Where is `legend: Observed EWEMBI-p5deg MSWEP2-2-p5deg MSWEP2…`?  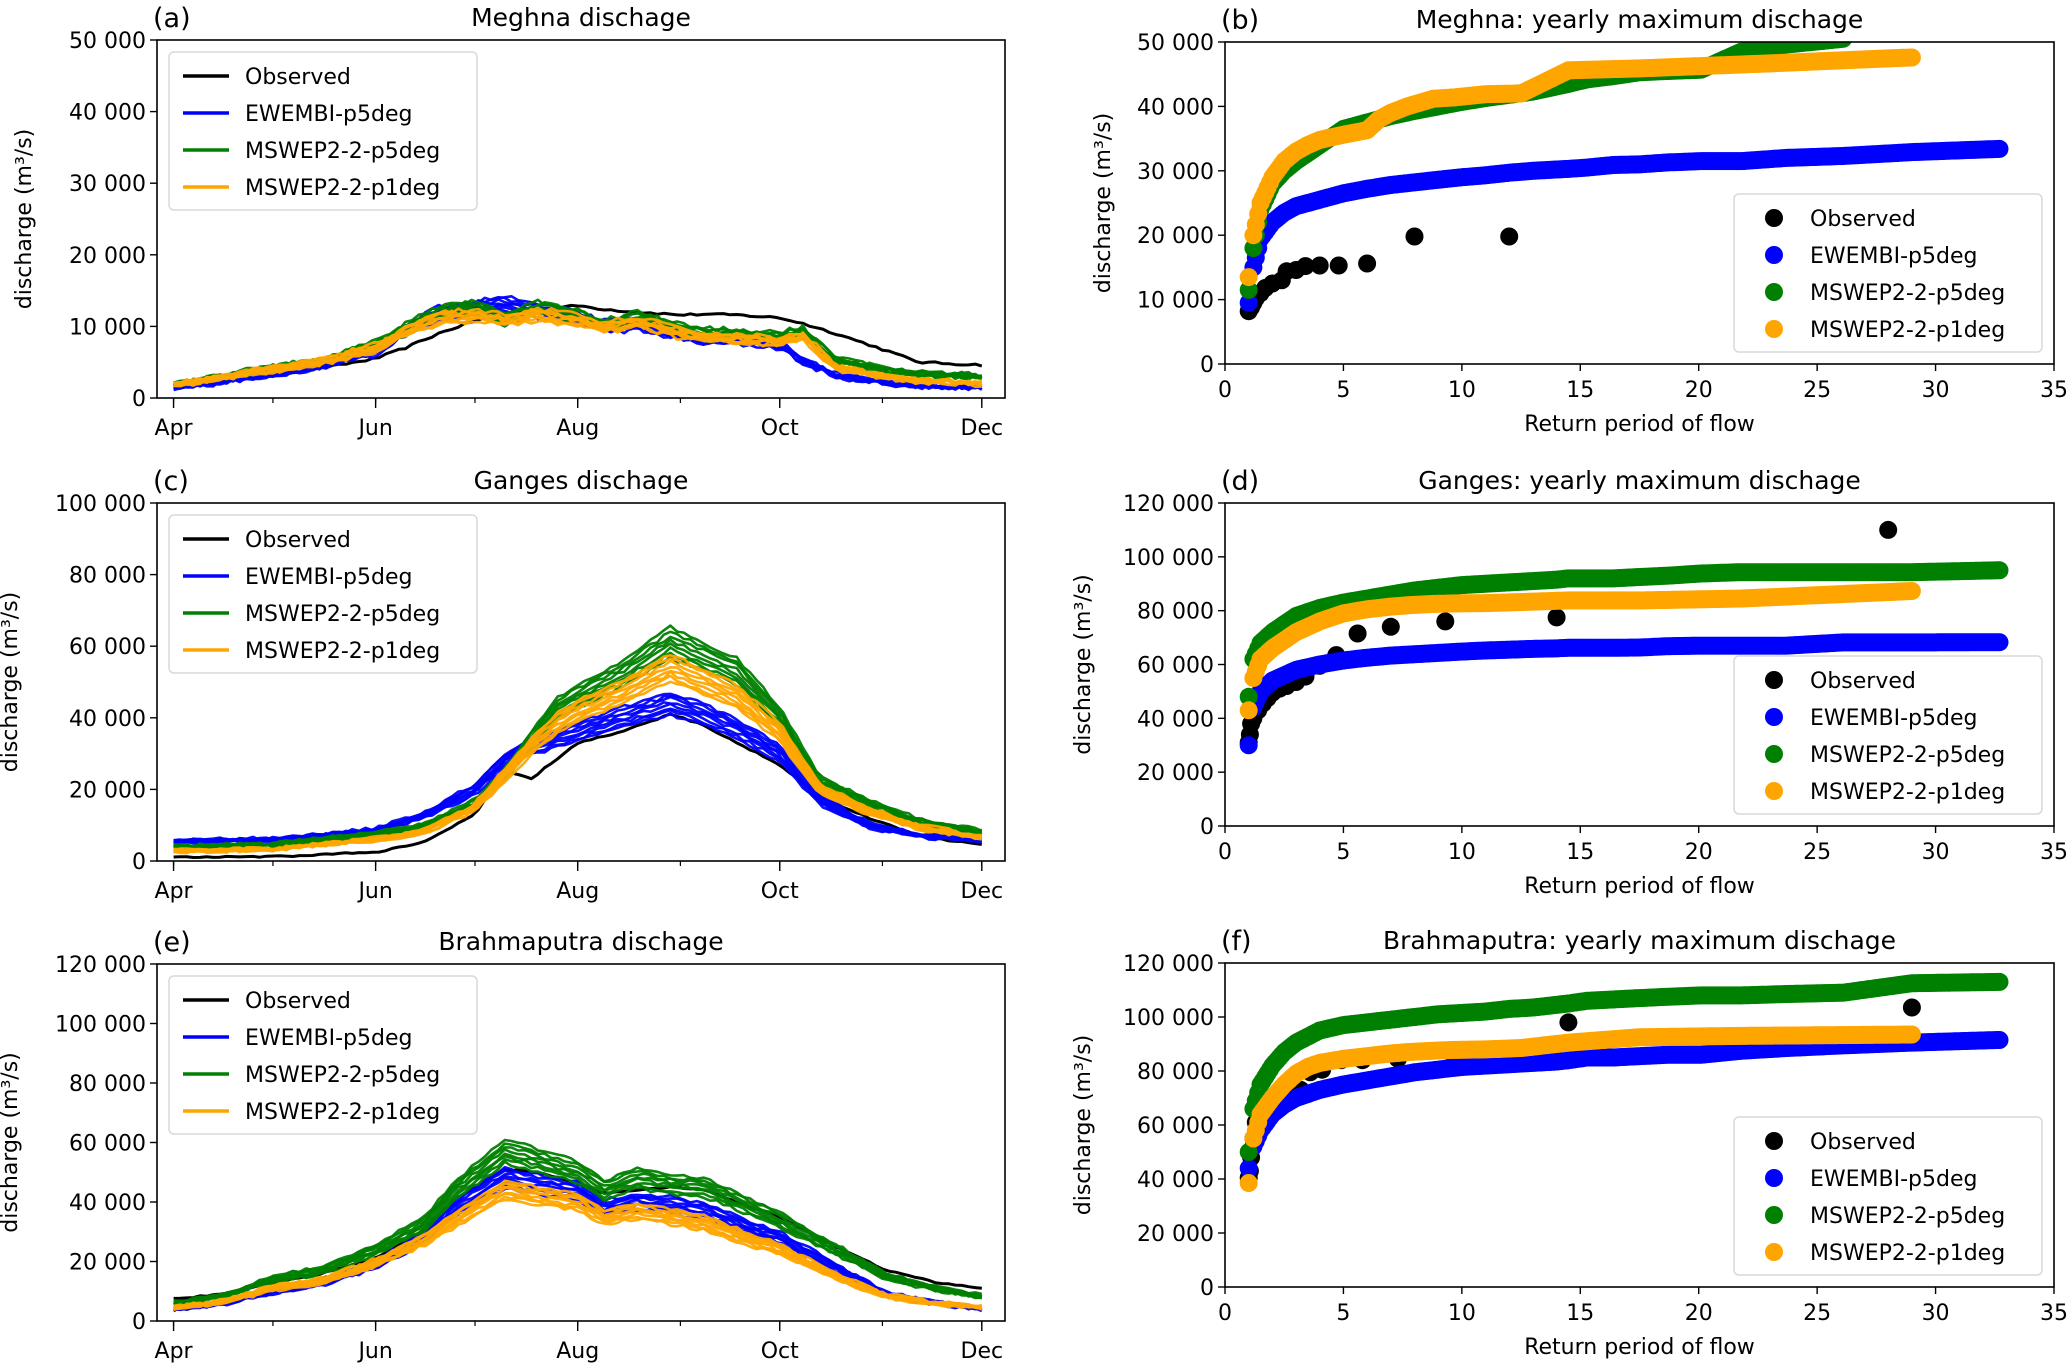
legend: Observed EWEMBI-p5deg MSWEP2-2-p5deg MSWEP2… is located at coordinates (323, 131).